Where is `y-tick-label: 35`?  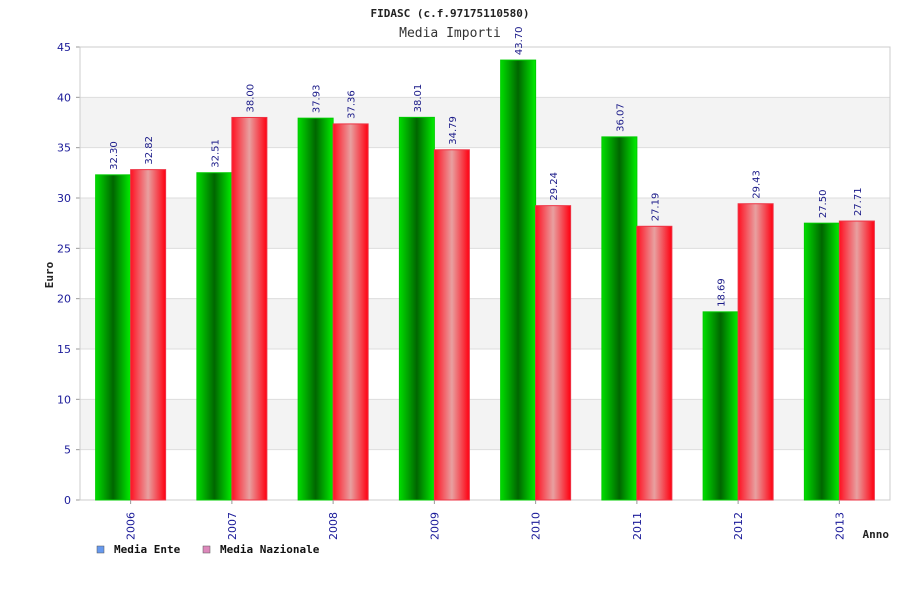 y-tick-label: 35 is located at coordinates (64, 148).